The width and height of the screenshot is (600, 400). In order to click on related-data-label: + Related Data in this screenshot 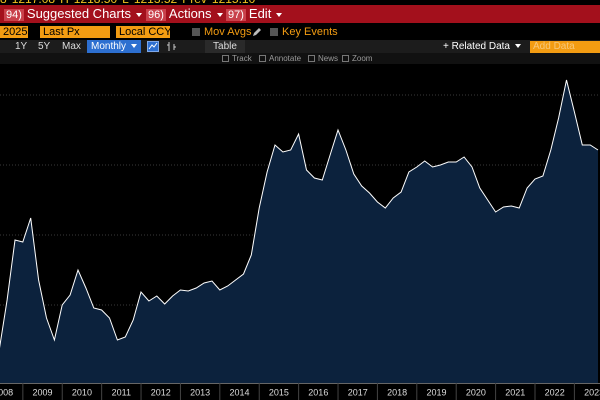, I will do `click(476, 46)`.